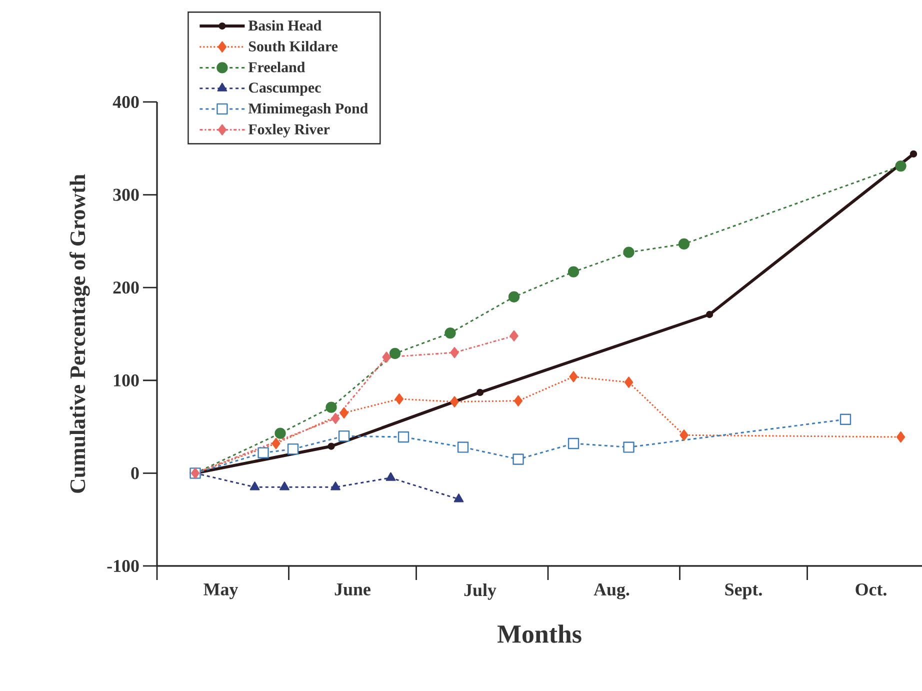 This screenshot has width=922, height=691. I want to click on legend-label: Mimimegash Pond, so click(308, 110).